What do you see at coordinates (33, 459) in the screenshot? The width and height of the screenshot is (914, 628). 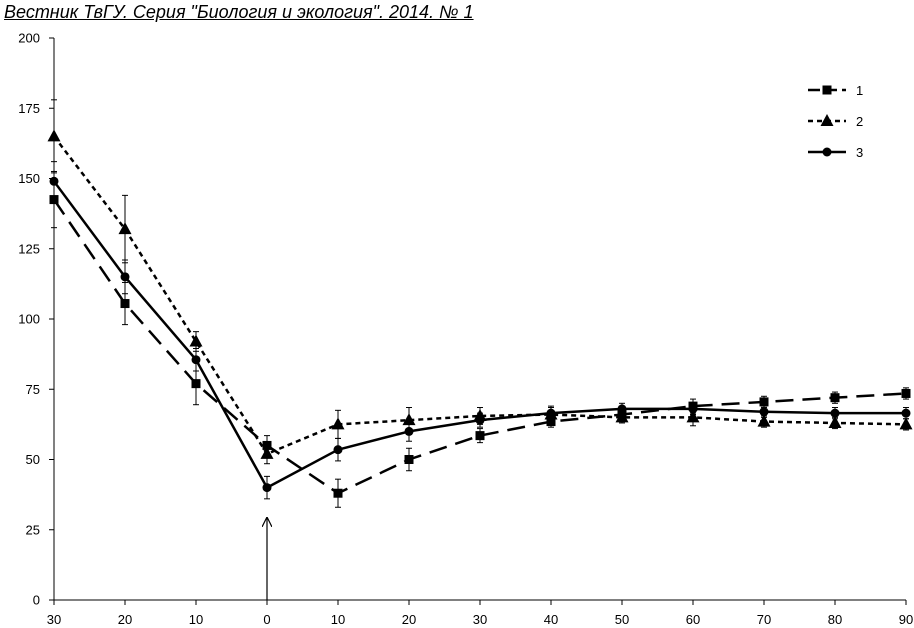 I see `y-tick-label: 50` at bounding box center [33, 459].